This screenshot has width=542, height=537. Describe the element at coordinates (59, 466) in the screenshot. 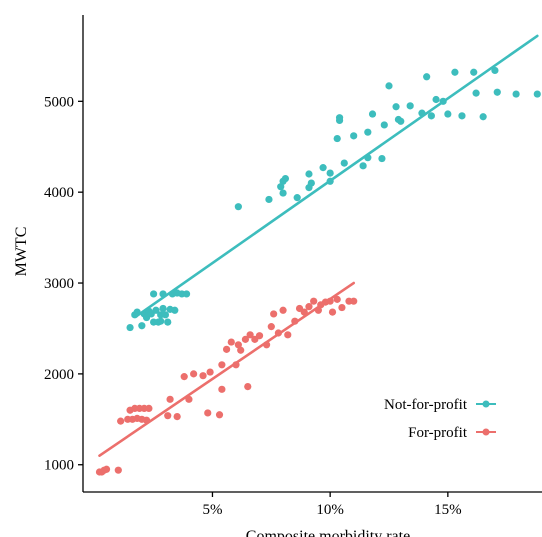

I see `y-tick-label: 1000` at that location.